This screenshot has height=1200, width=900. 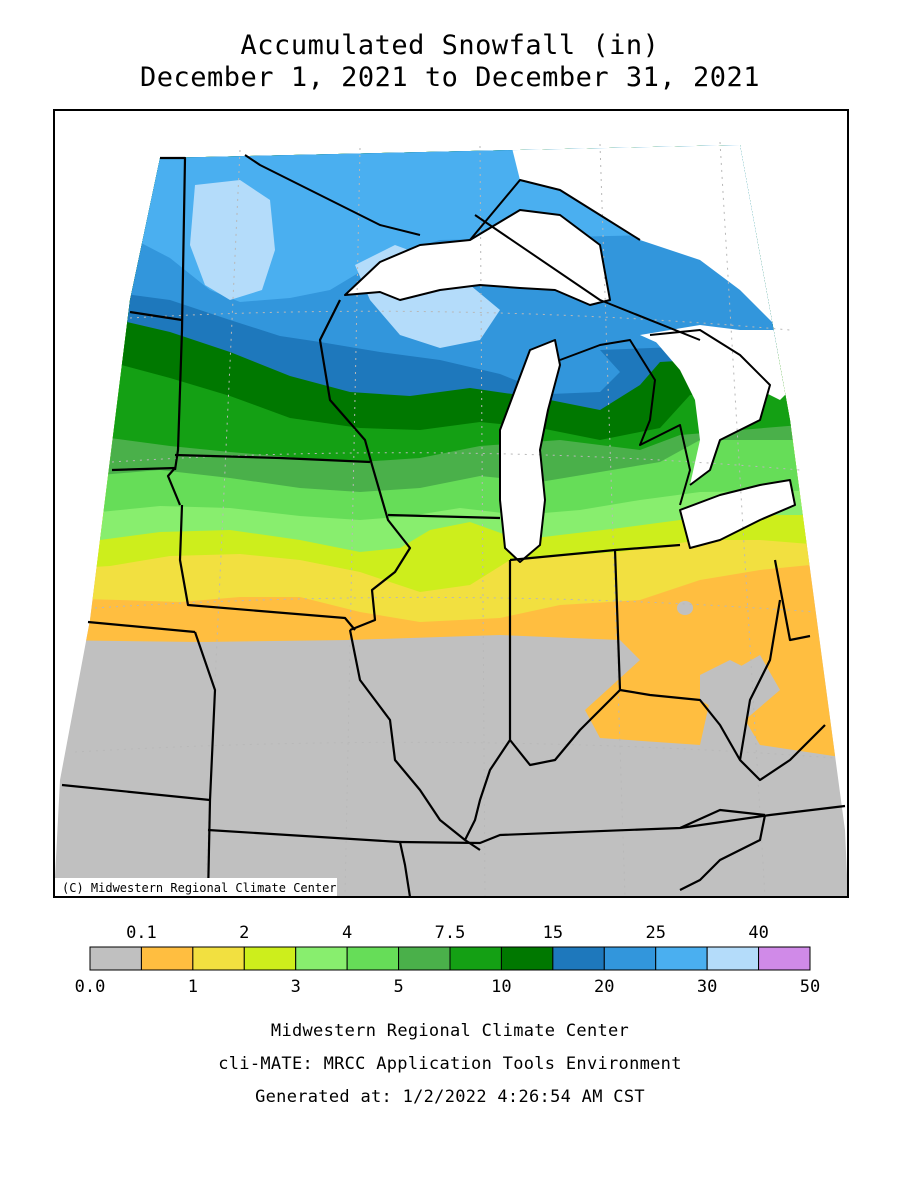 I want to click on lake-superior-shore, so click(x=477, y=257).